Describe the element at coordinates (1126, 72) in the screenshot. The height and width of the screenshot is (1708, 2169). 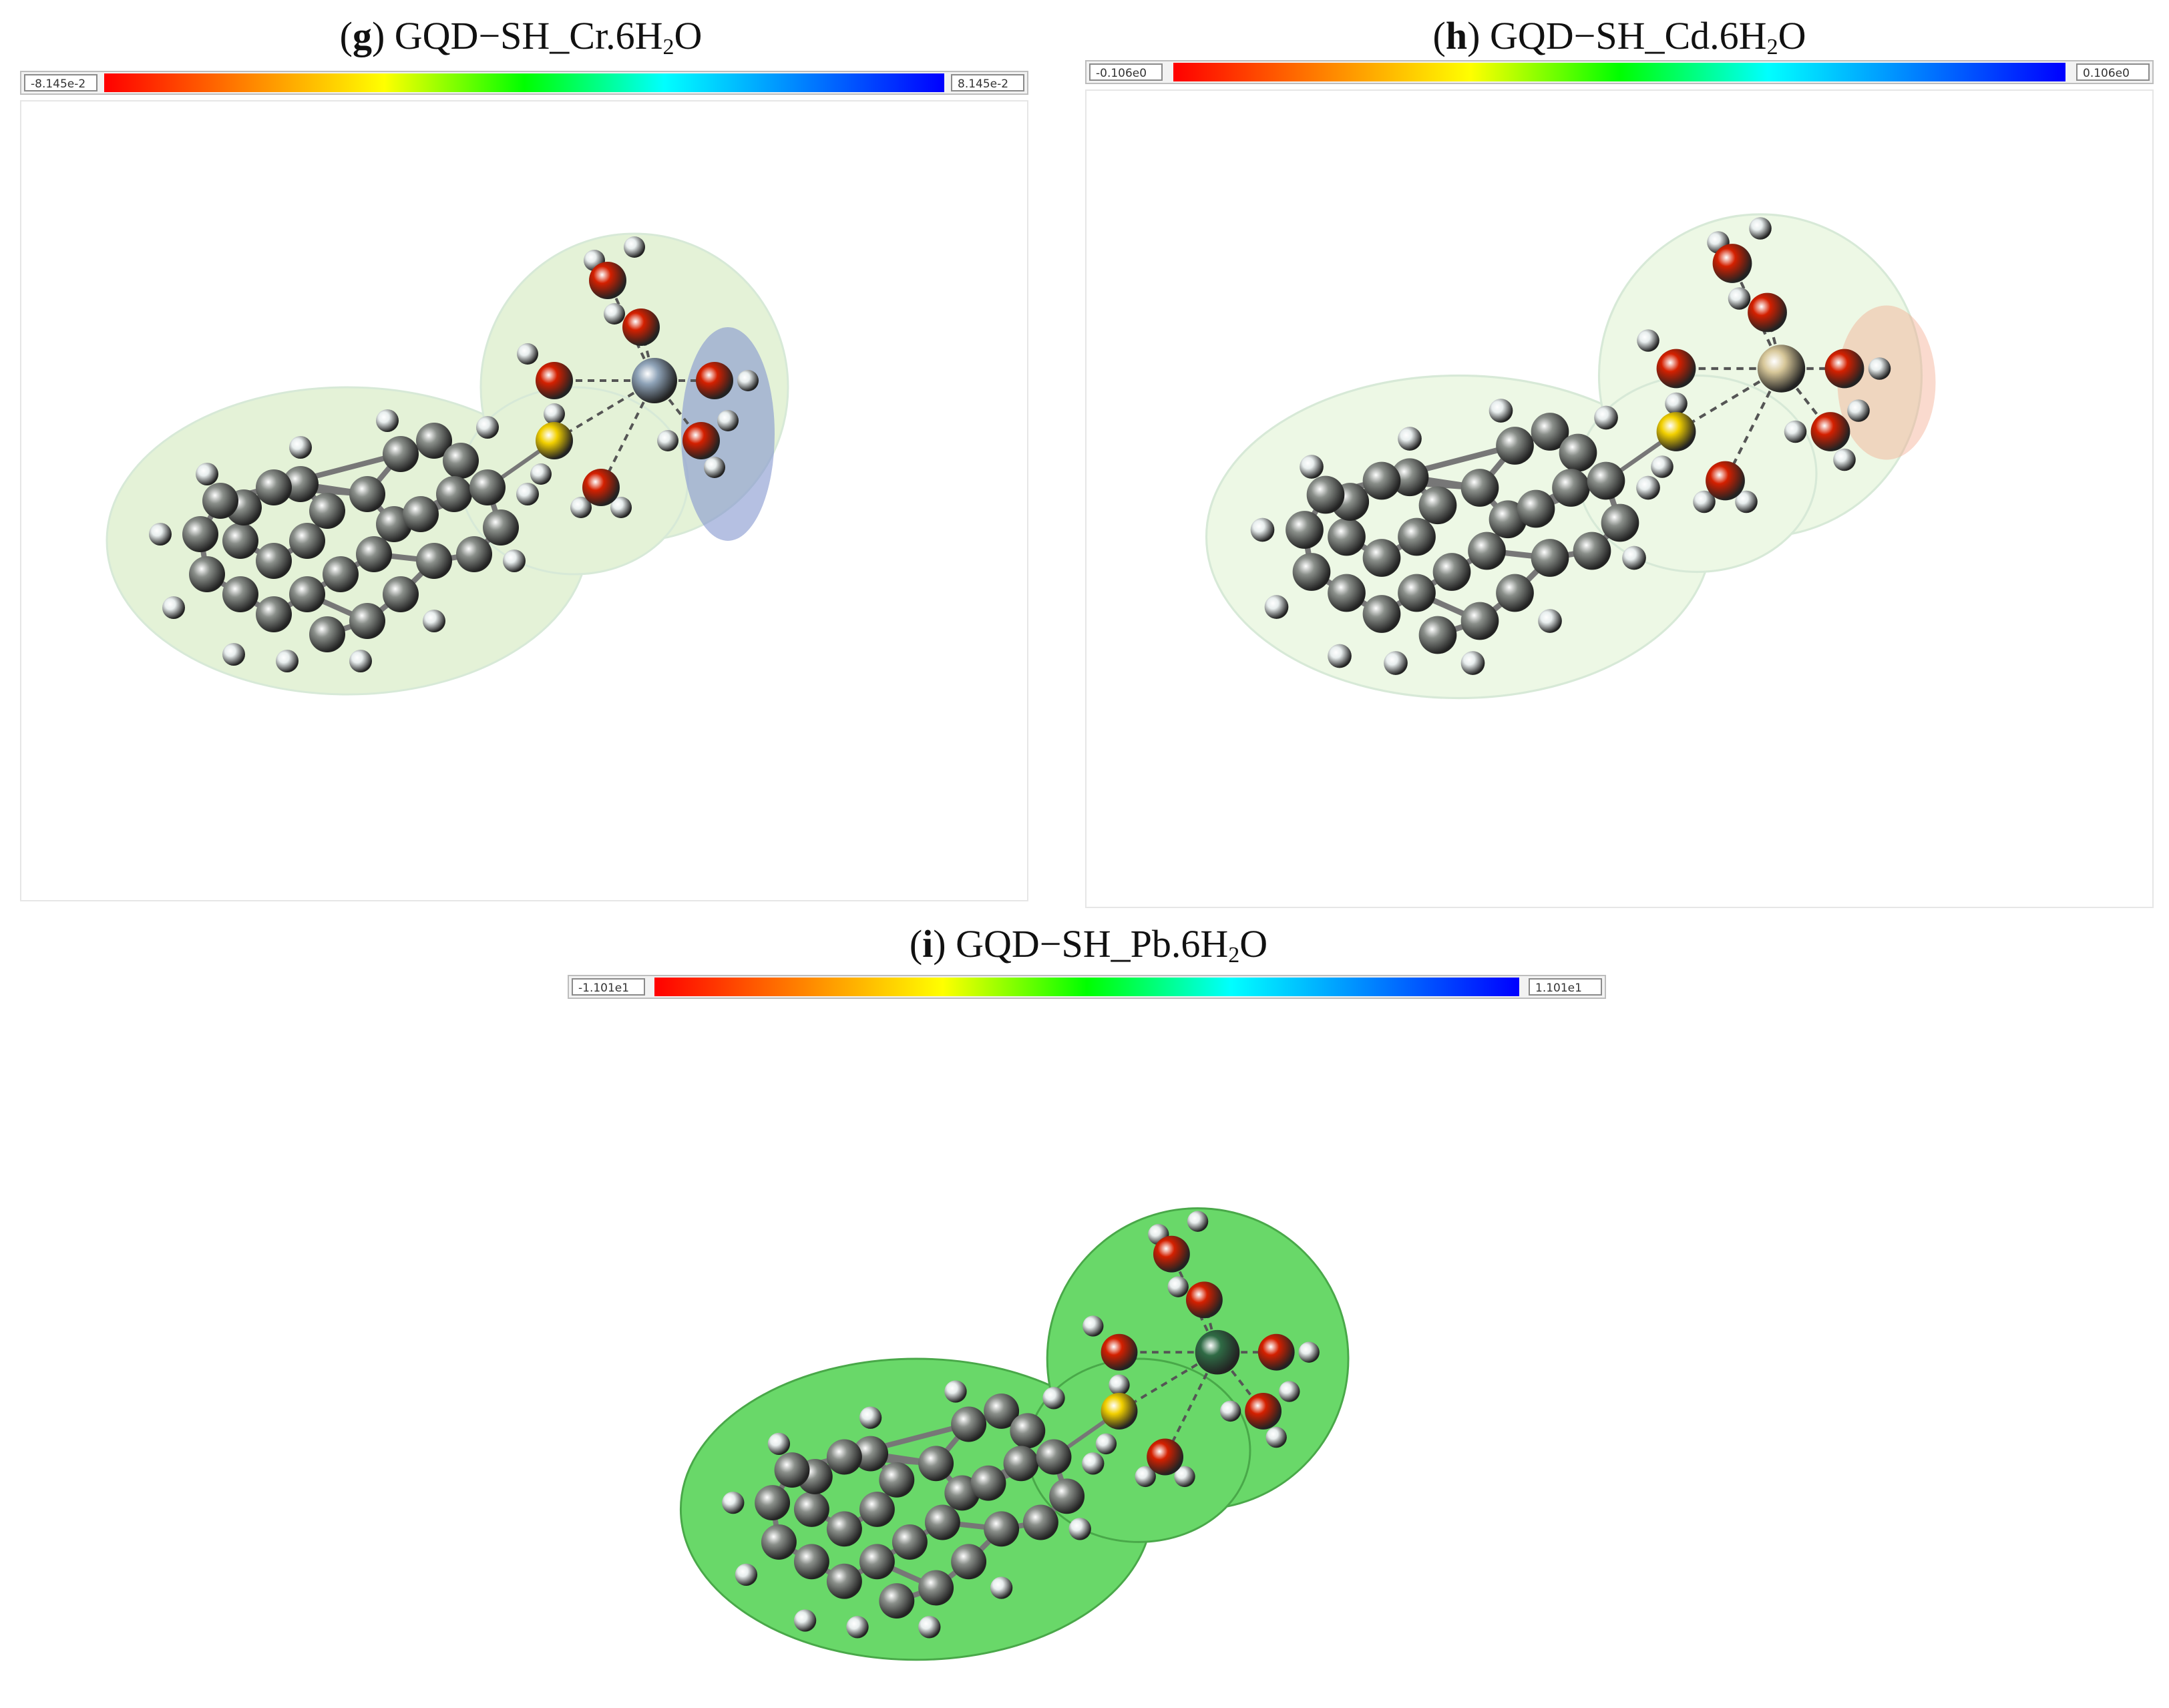
I see `scale-min-value: -0.106e0` at that location.